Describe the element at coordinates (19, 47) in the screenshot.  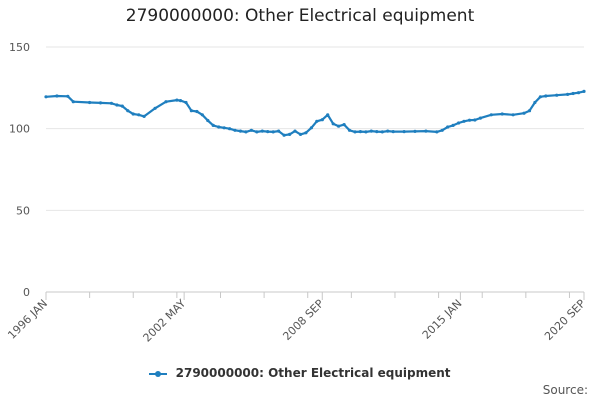
I see `y-tick-label: 150` at that location.